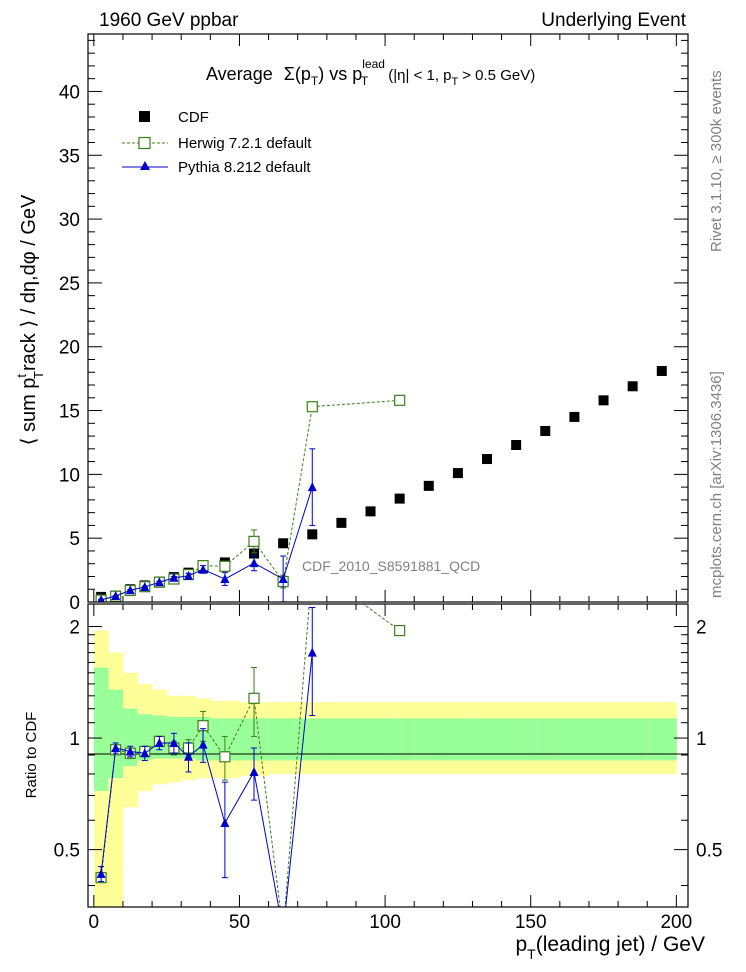 The width and height of the screenshot is (746, 972). I want to click on main-y-tick-label: 40, so click(69, 92).